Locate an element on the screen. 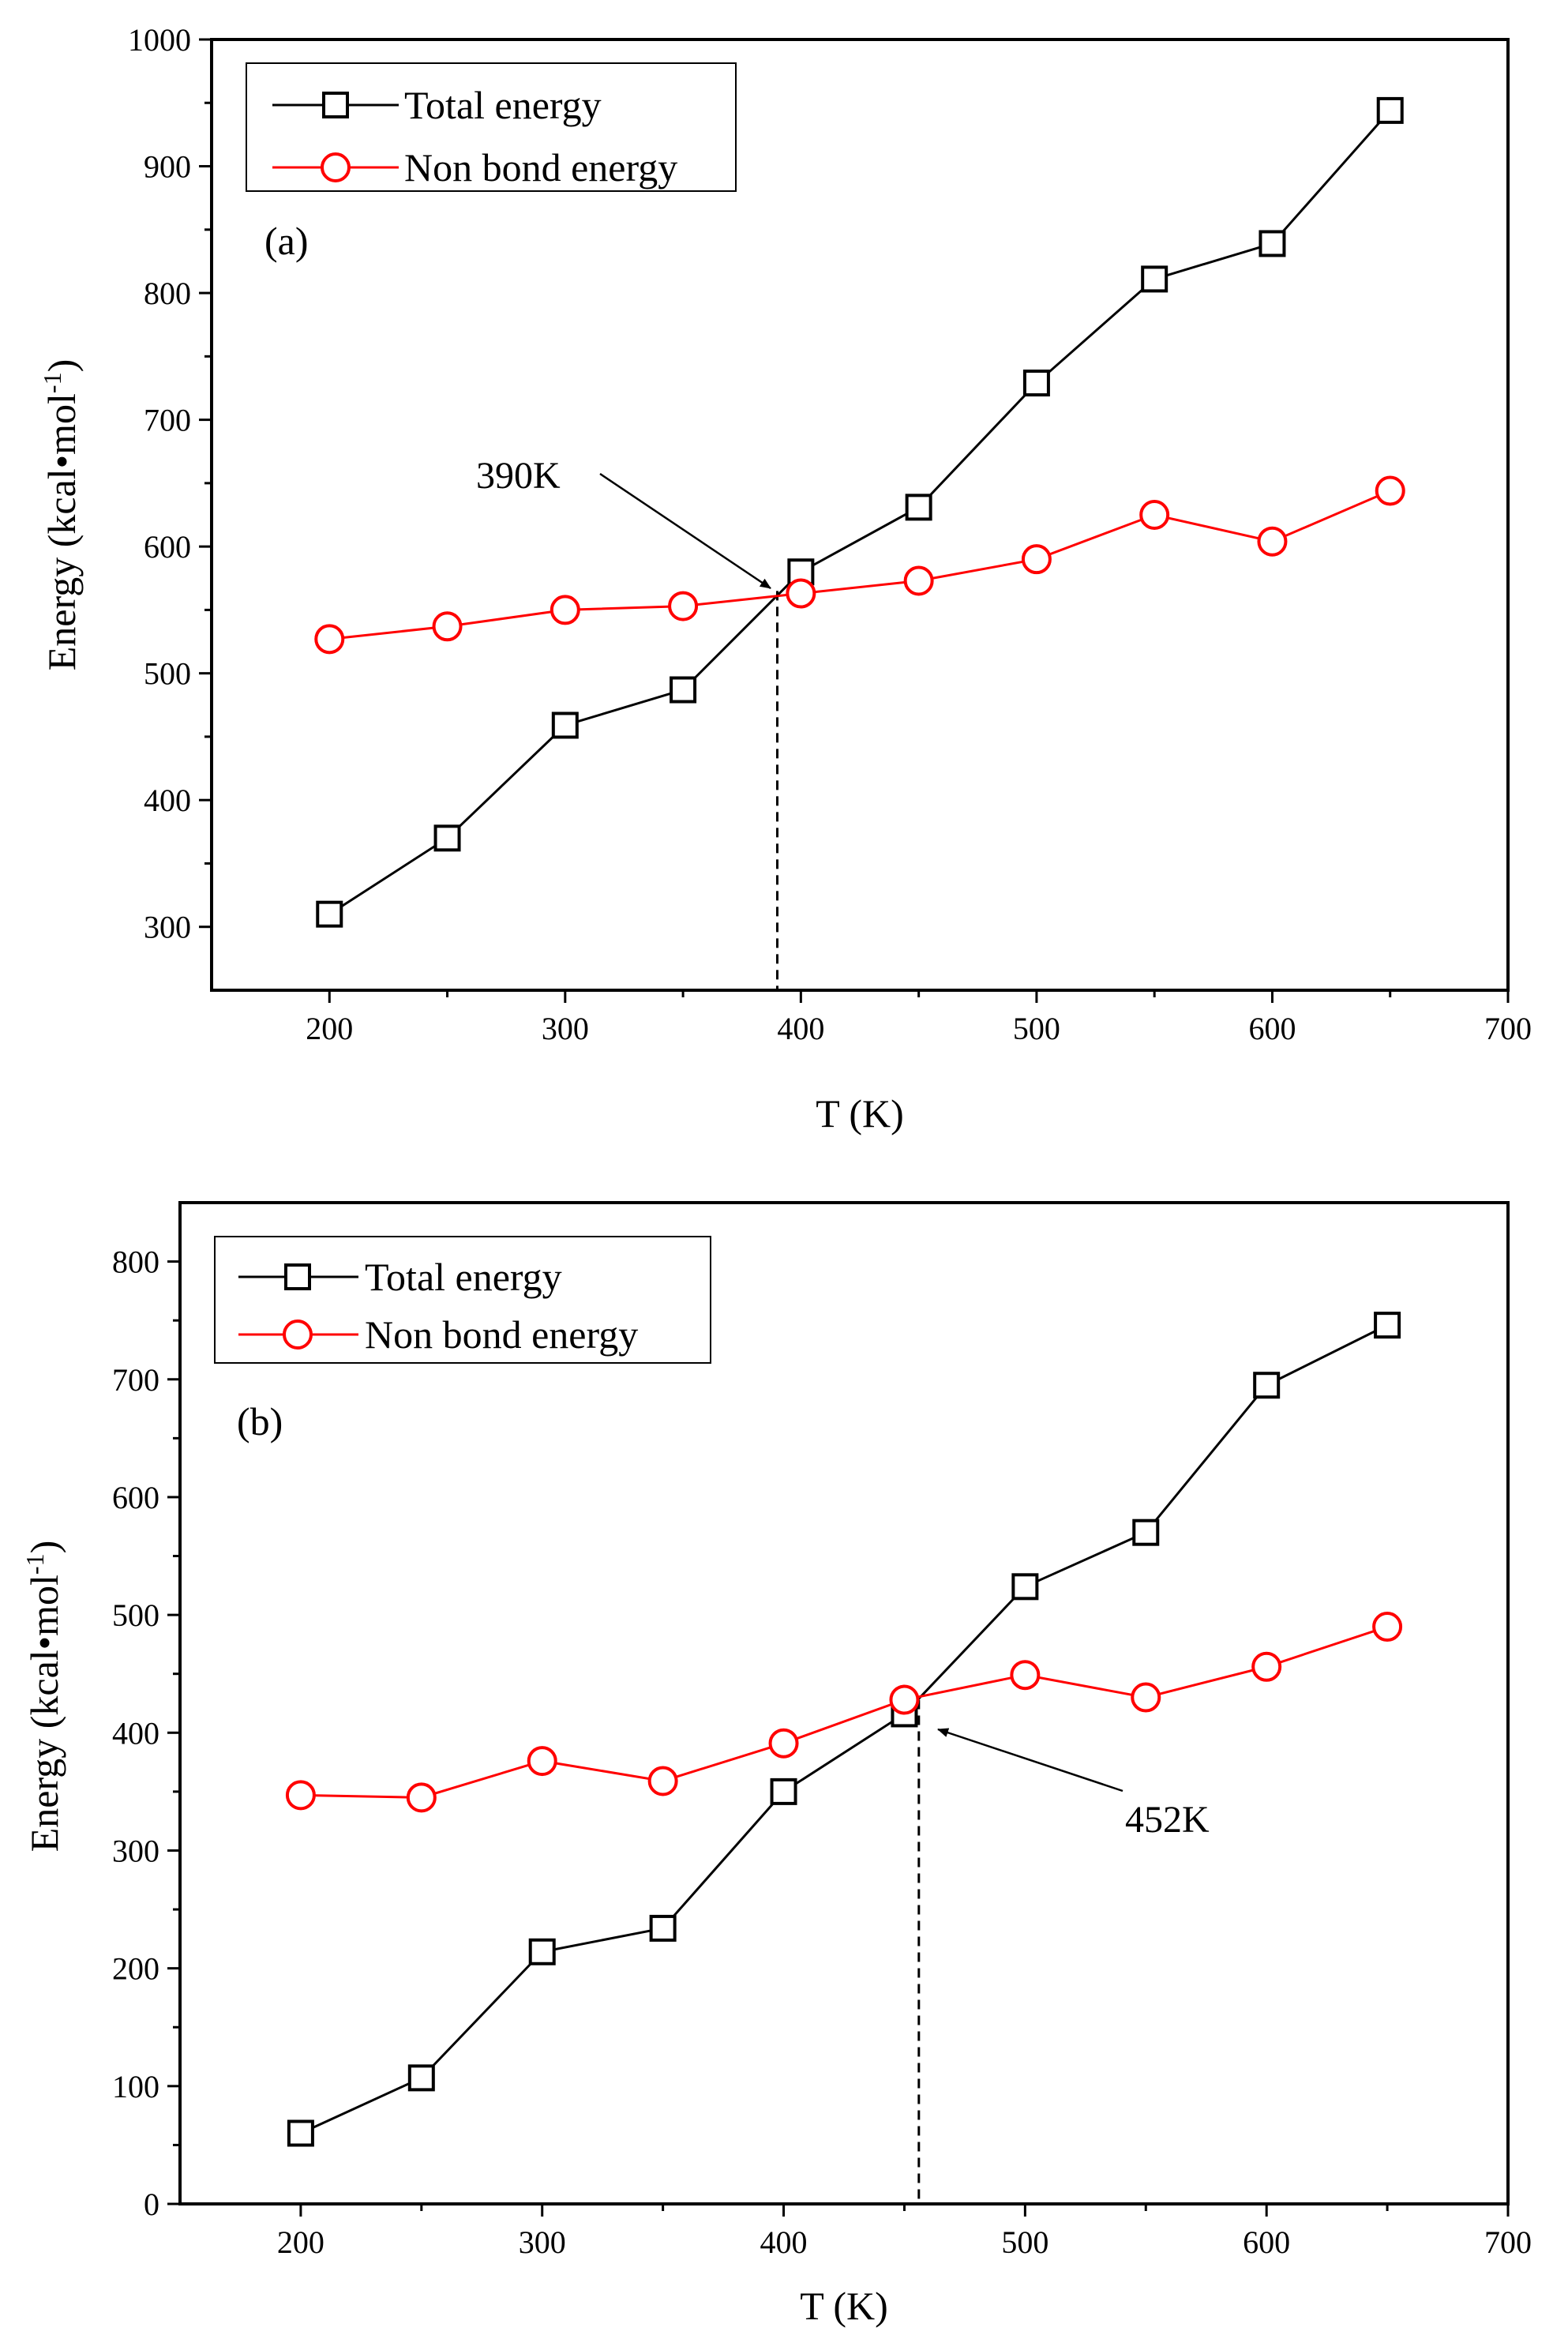 The image size is (1568, 2350). y-tick-label-b: 500 is located at coordinates (135, 1615).